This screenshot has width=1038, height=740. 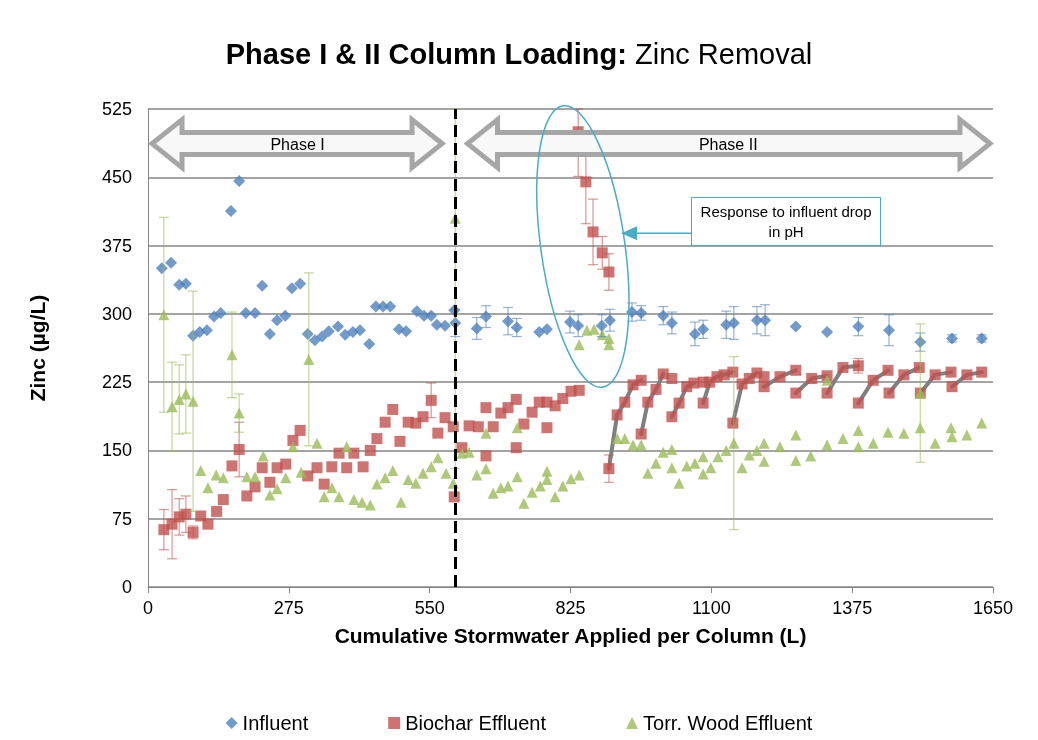 I want to click on chart-title: Phase I & II Column Loading: Zinc Removal, so click(x=519, y=53).